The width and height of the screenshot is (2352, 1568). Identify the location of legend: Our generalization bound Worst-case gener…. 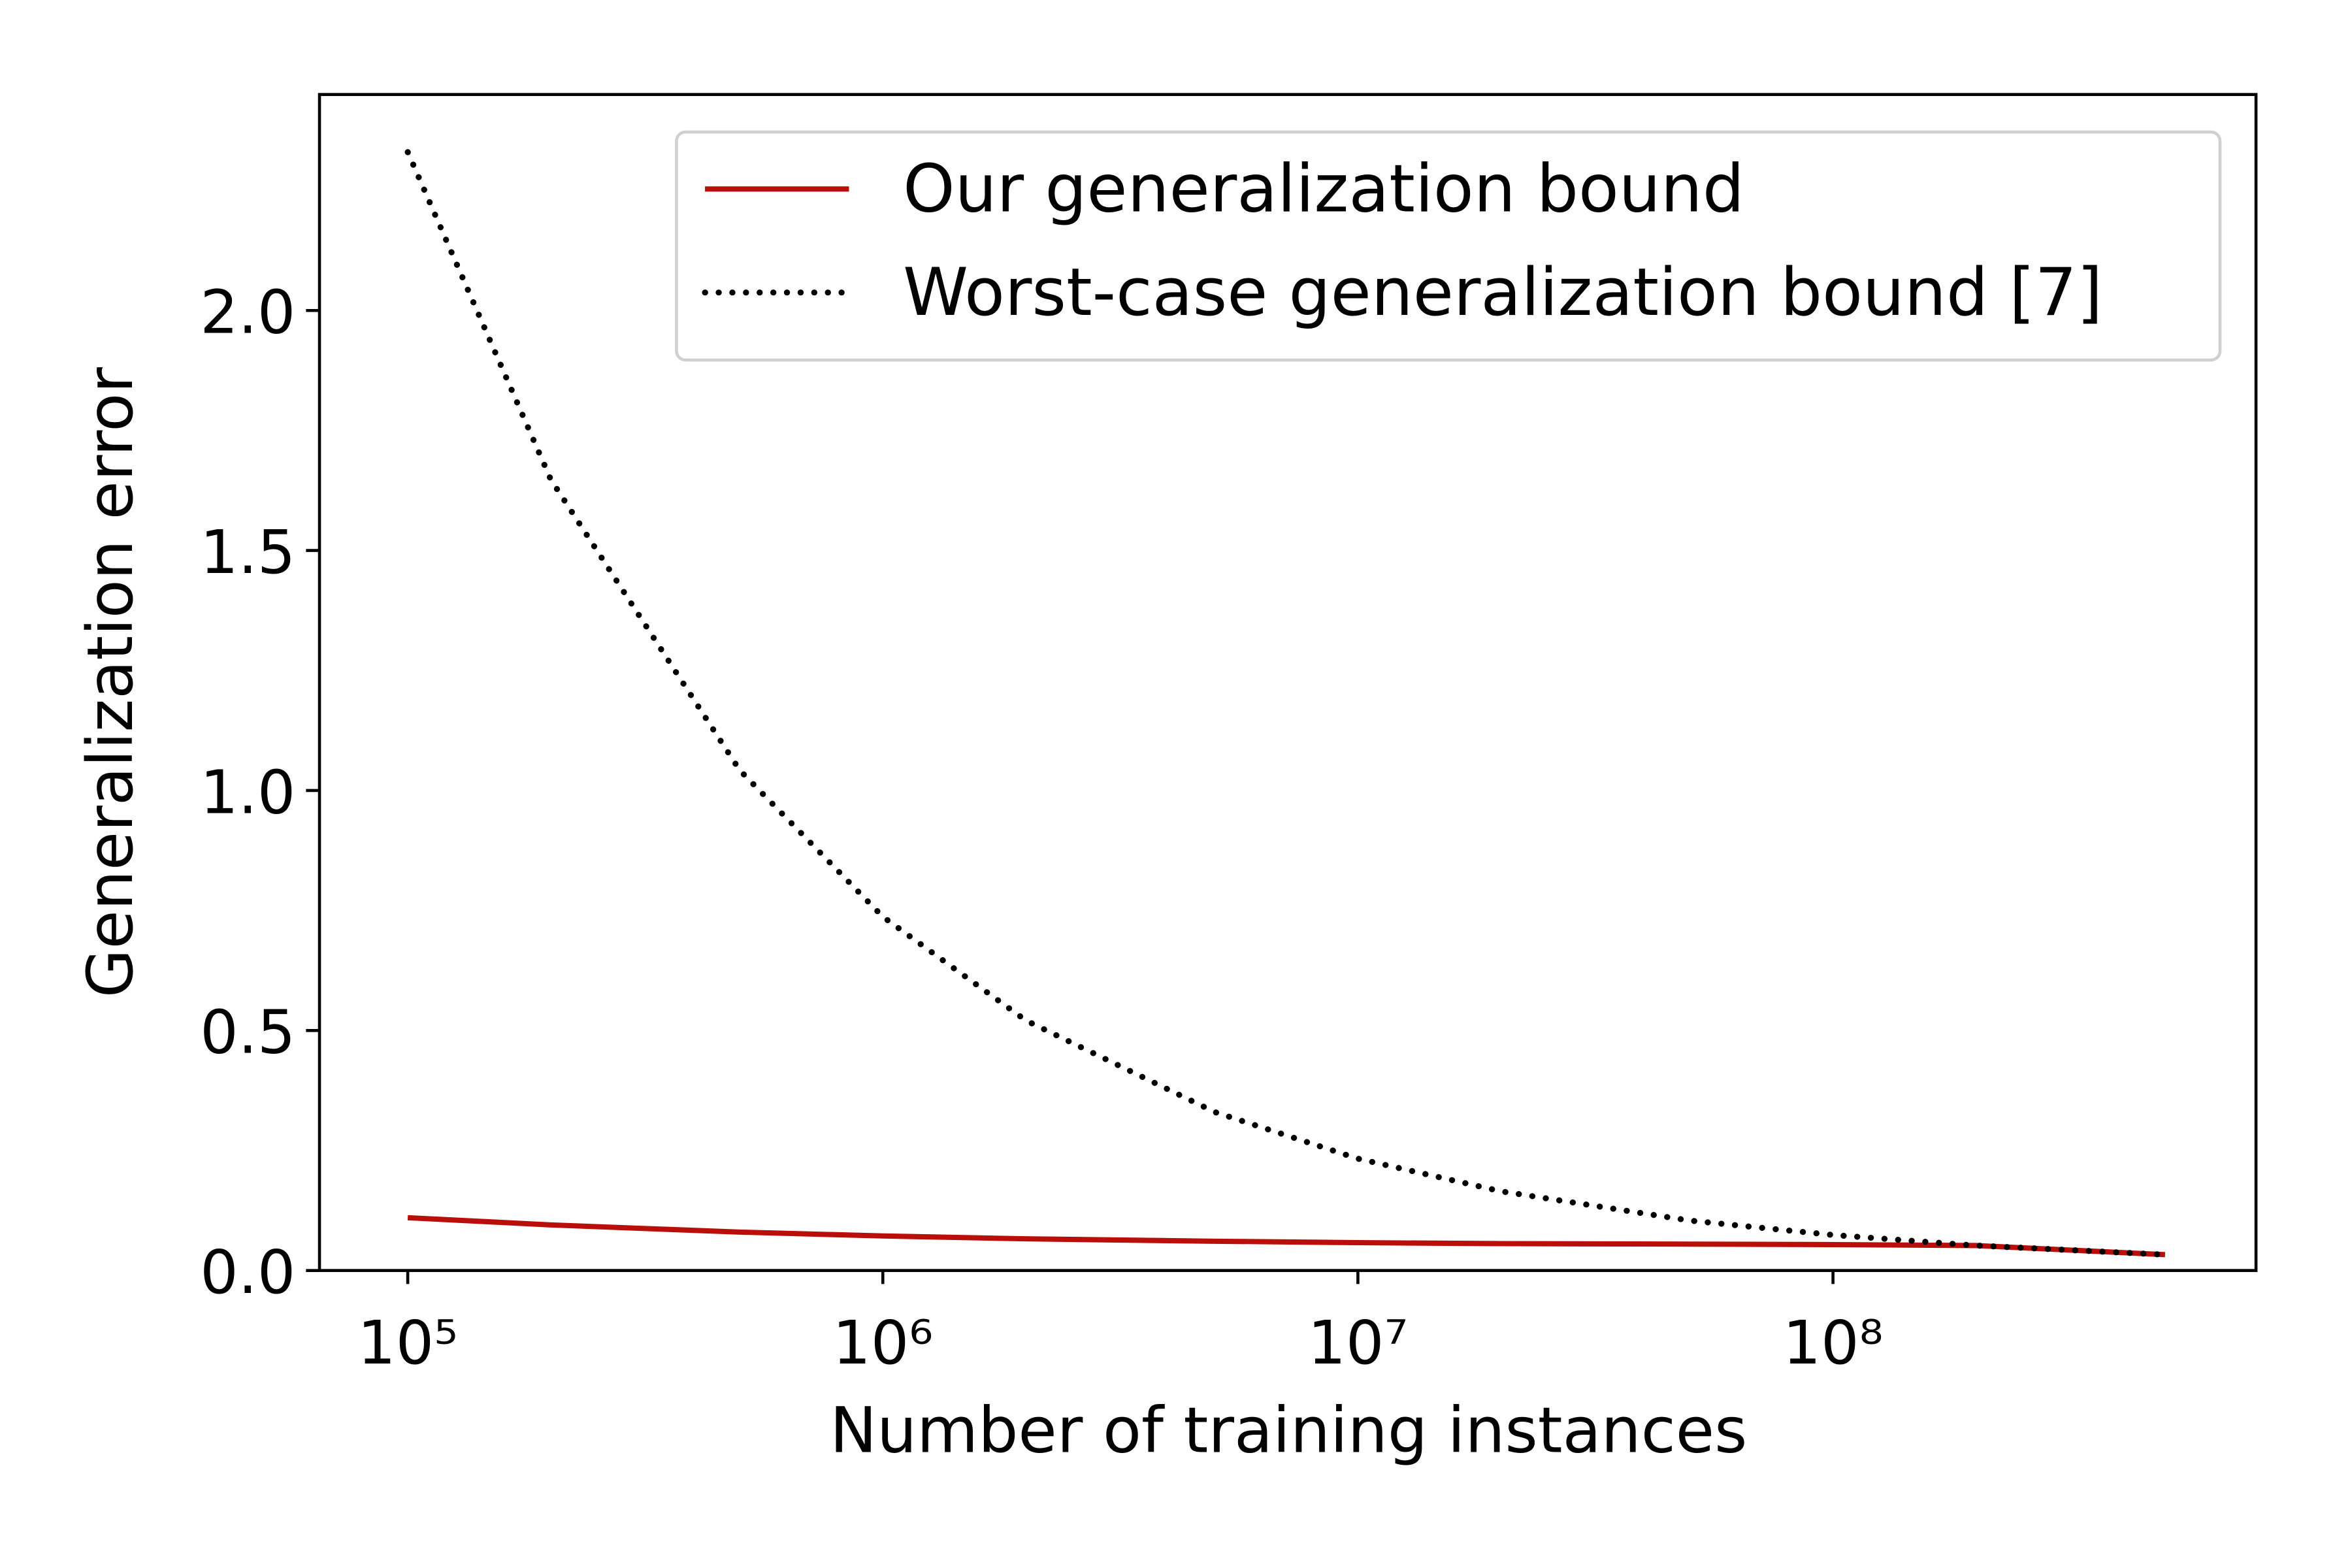
(1448, 246).